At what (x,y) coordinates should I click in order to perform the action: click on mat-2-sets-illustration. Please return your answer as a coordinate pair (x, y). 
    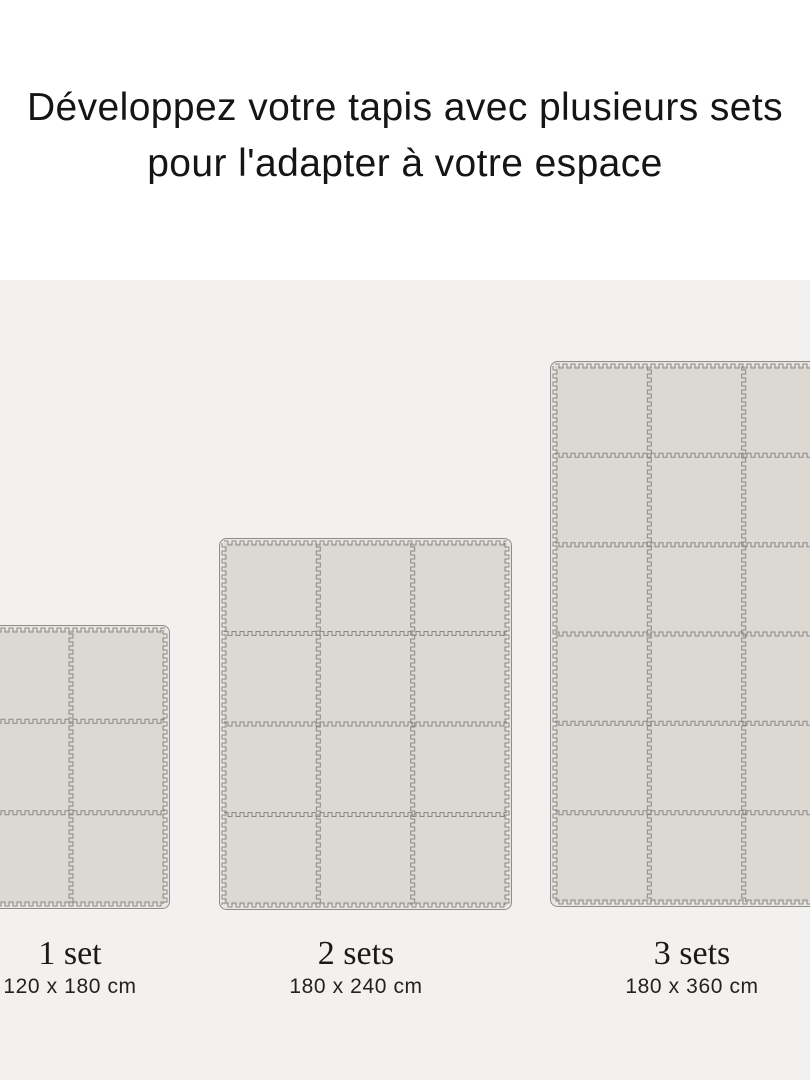
    Looking at the image, I should click on (365, 724).